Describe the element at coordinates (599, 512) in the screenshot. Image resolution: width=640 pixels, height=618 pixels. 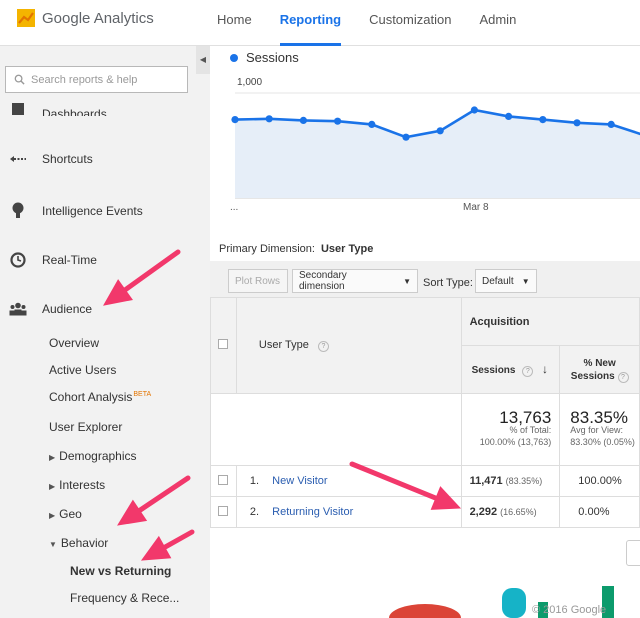
I see `row-pct-new-cell: 0.00%` at that location.